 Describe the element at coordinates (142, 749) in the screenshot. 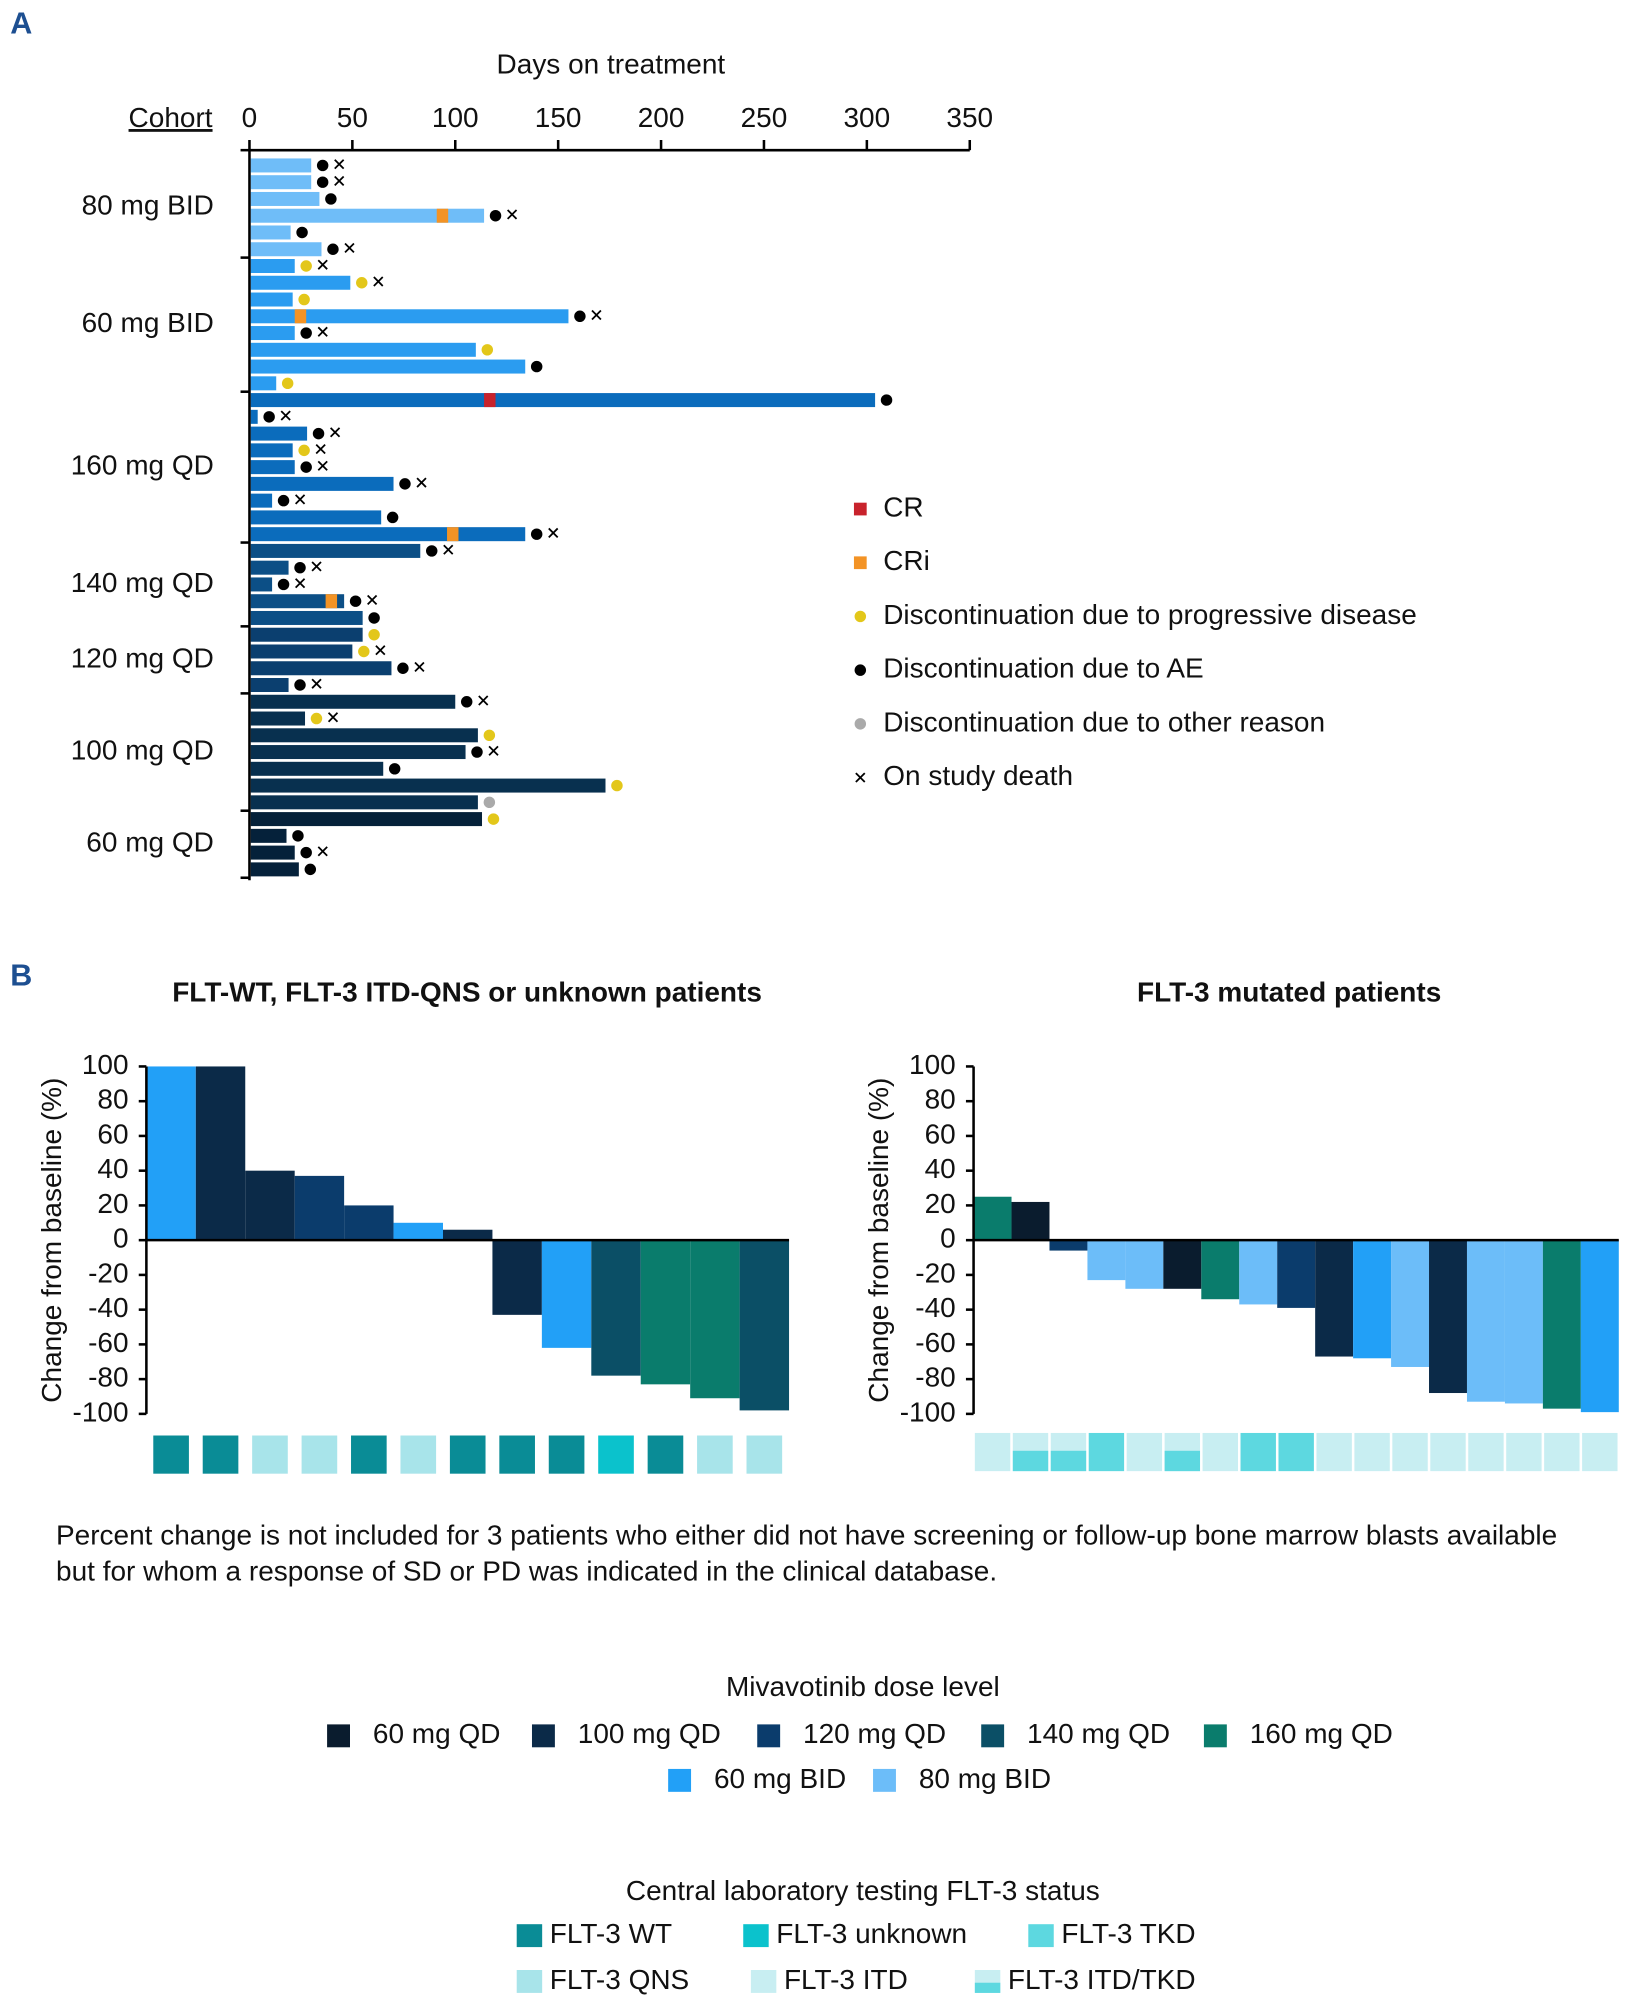

I see `cohort-label: 100 mg QD` at that location.